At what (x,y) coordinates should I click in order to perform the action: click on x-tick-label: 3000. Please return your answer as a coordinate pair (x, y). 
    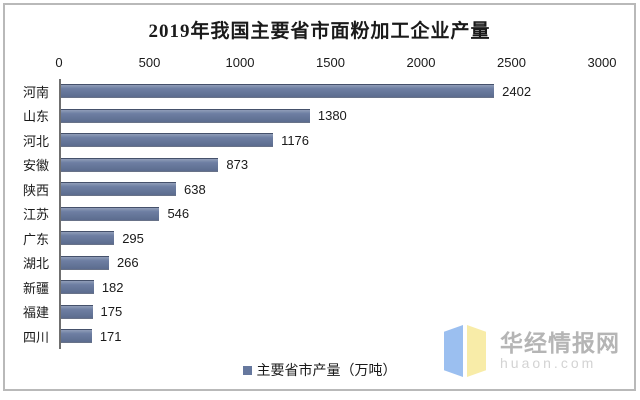
    Looking at the image, I should click on (602, 62).